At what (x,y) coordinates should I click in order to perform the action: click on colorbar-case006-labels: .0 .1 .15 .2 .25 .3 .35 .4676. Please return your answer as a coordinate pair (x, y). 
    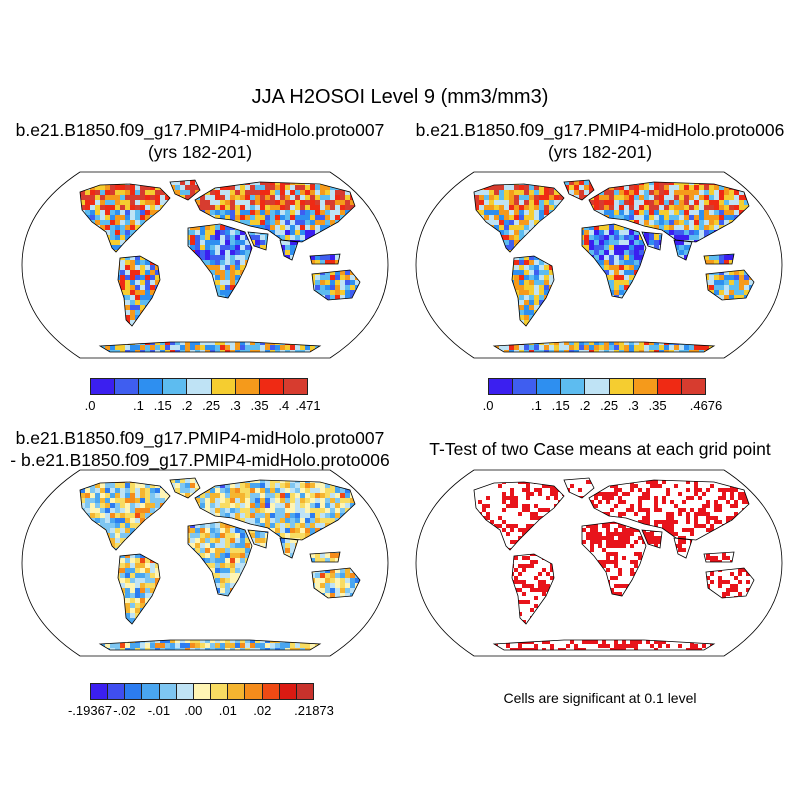
    Looking at the image, I should click on (603, 406).